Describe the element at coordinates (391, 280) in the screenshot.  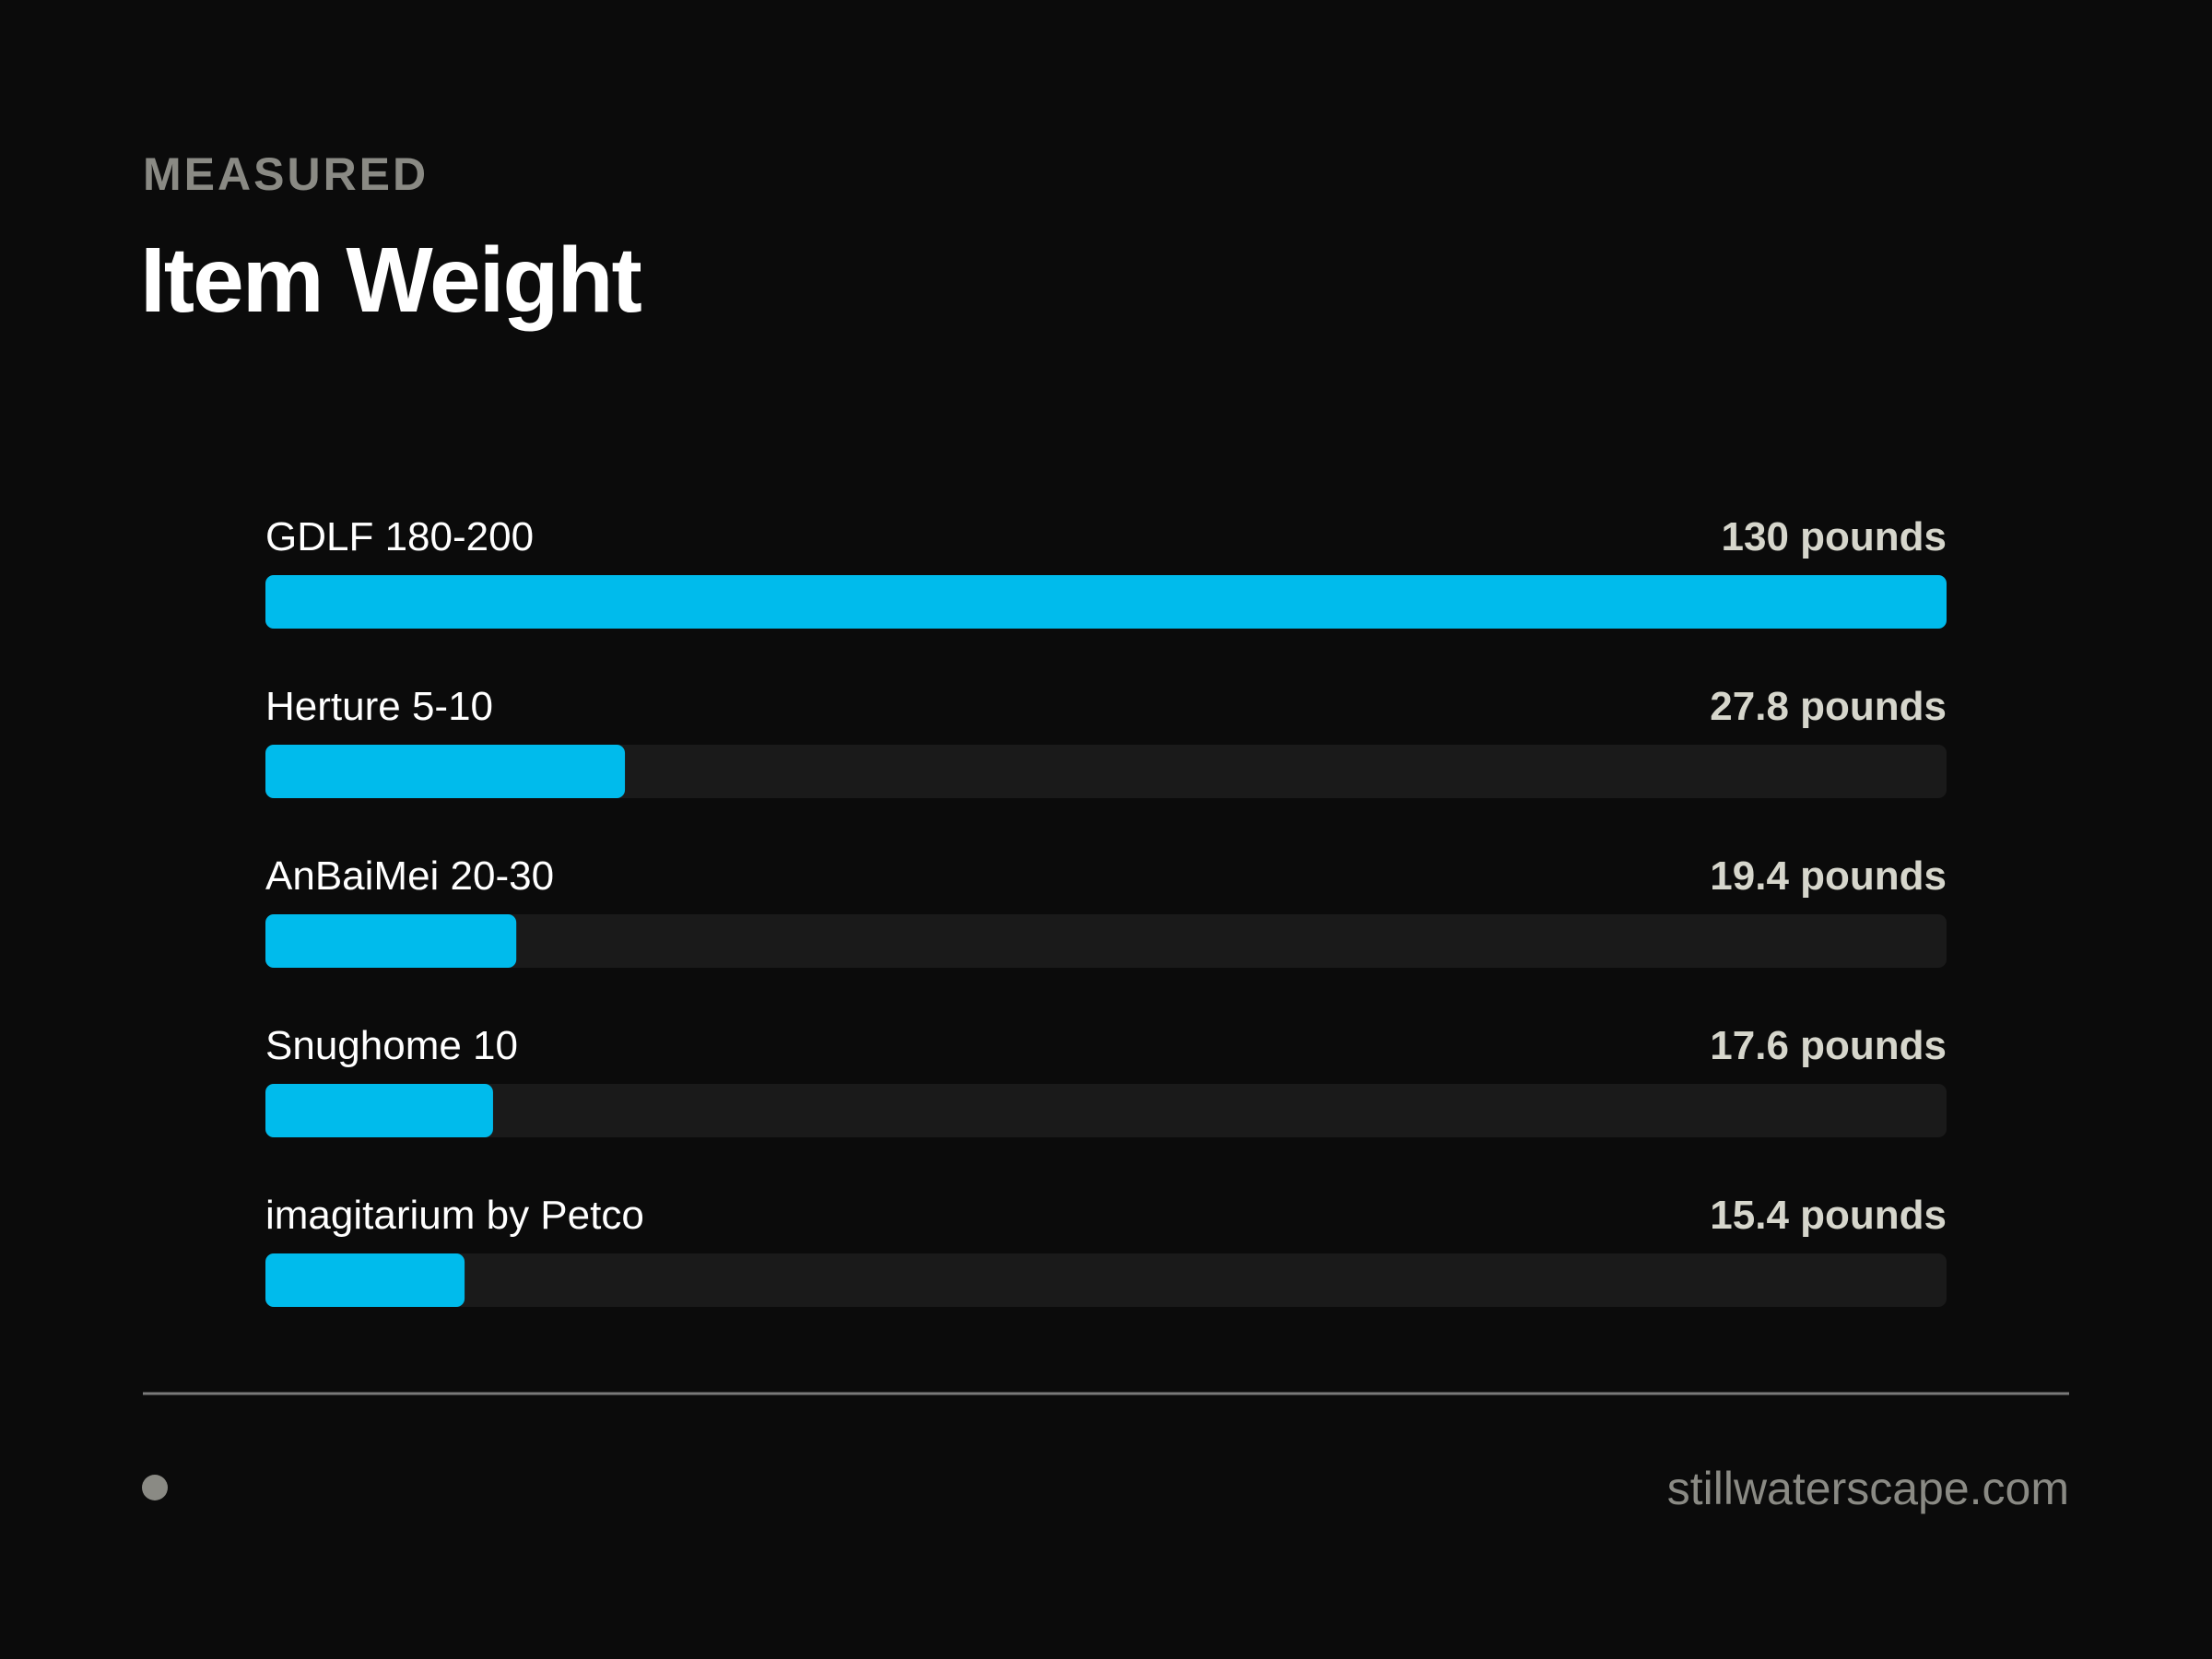
I see `chart-title: Item Weight` at that location.